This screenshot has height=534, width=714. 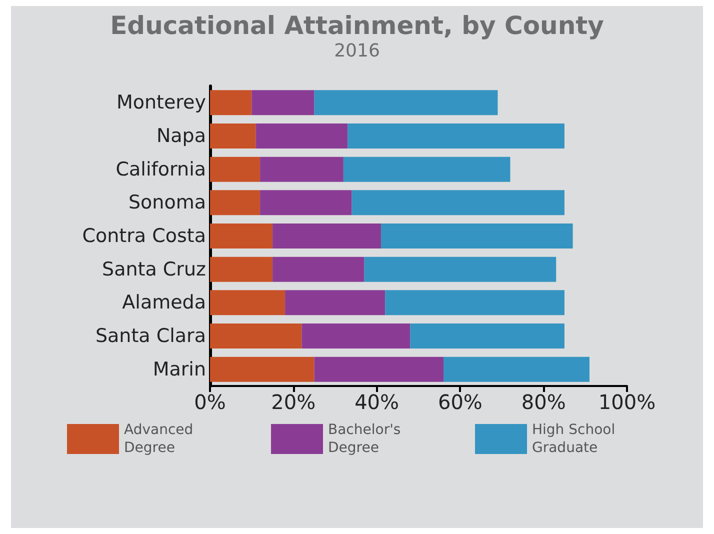 What do you see at coordinates (150, 336) in the screenshot?
I see `y-tick-label: Santa Clara` at bounding box center [150, 336].